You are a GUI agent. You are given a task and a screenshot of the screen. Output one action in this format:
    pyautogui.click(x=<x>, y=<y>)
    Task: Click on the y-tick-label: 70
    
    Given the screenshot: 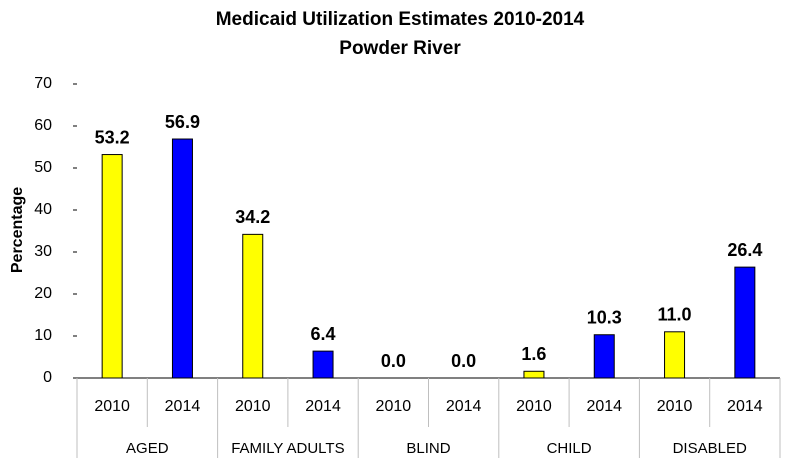 What is the action you would take?
    pyautogui.click(x=43, y=83)
    